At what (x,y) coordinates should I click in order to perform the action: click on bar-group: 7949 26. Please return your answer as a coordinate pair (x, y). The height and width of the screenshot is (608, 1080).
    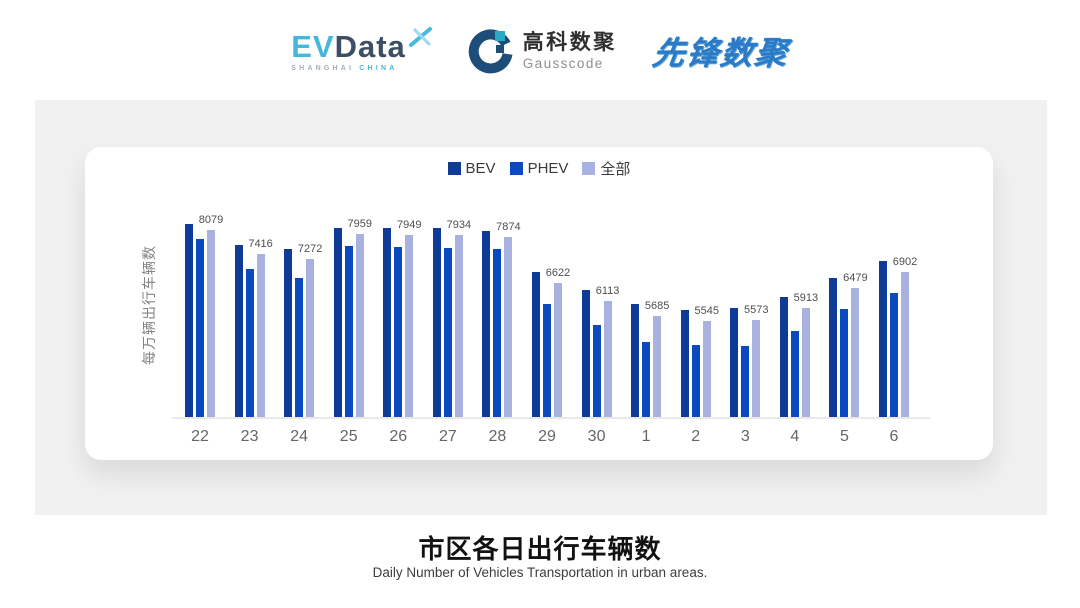
    Looking at the image, I should click on (402, 332).